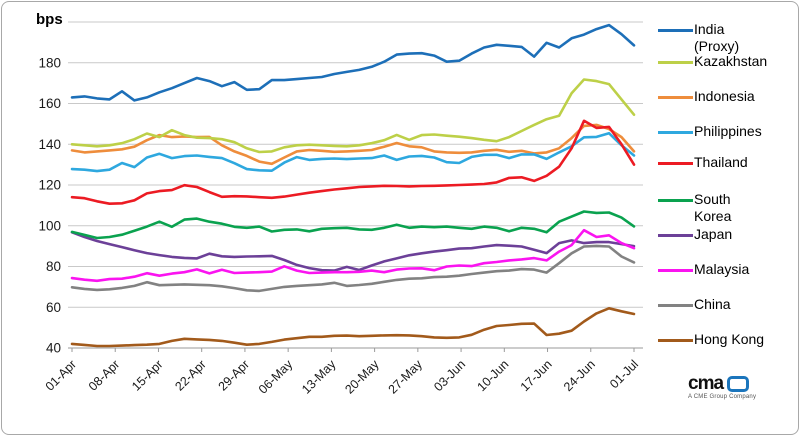  What do you see at coordinates (234, 375) in the screenshot?
I see `x-axis-tick-label: 29-Apr` at bounding box center [234, 375].